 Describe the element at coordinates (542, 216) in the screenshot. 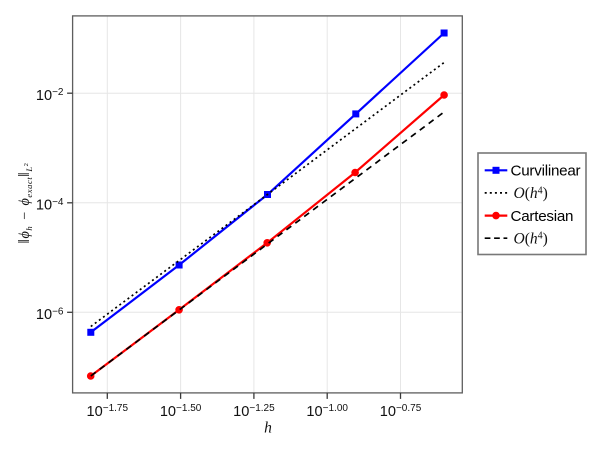

I see `svg-text: Cartesian` at that location.